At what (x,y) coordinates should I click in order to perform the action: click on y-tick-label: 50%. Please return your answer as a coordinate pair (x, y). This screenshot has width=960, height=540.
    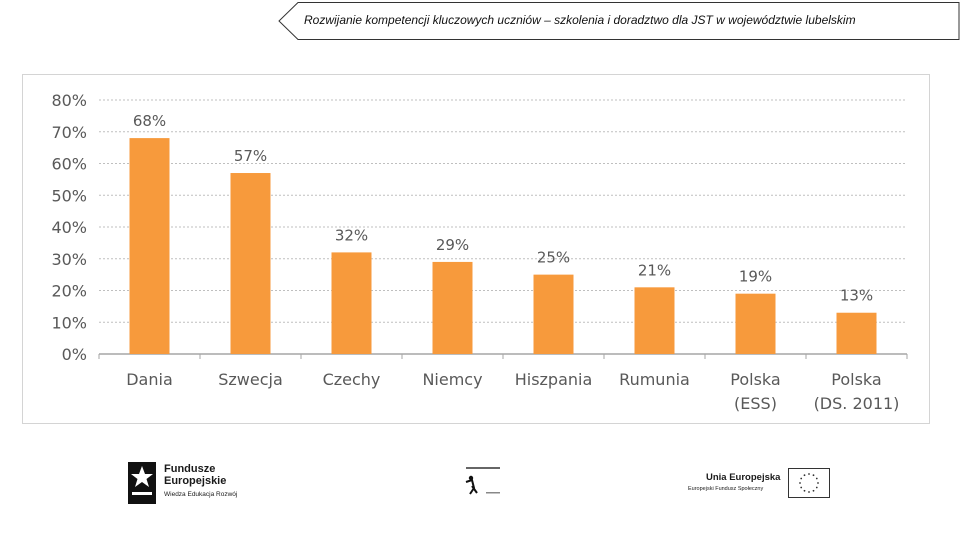
    Looking at the image, I should click on (69, 195).